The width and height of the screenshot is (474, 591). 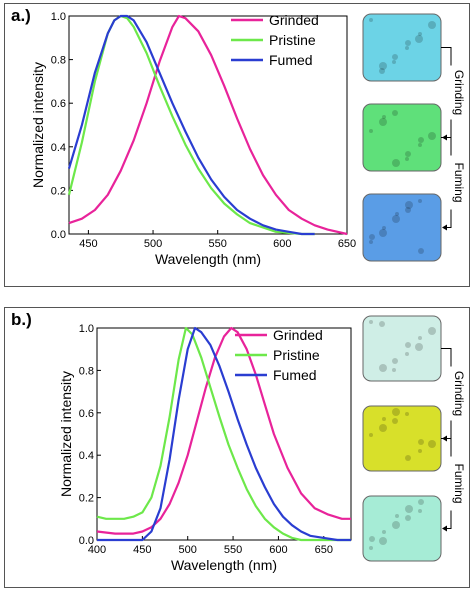 What do you see at coordinates (21, 319) in the screenshot?
I see `panel-label: b.)` at bounding box center [21, 319].